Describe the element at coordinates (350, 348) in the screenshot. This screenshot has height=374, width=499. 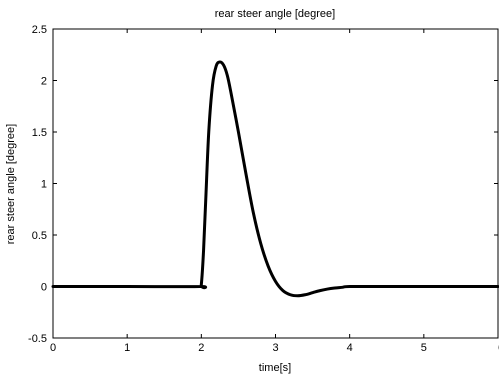
I see `x-tick-label: 4` at that location.